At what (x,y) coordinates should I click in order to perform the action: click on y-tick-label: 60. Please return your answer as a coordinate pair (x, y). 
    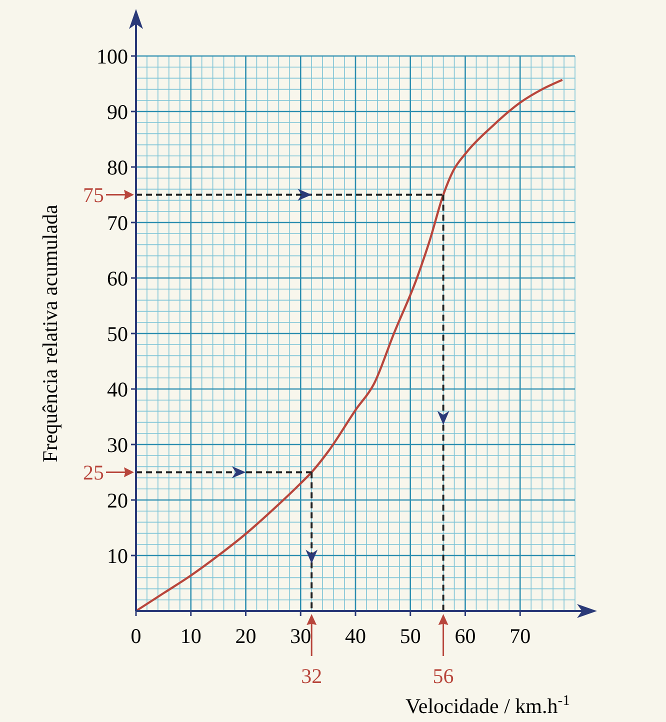
    Looking at the image, I should click on (117, 278).